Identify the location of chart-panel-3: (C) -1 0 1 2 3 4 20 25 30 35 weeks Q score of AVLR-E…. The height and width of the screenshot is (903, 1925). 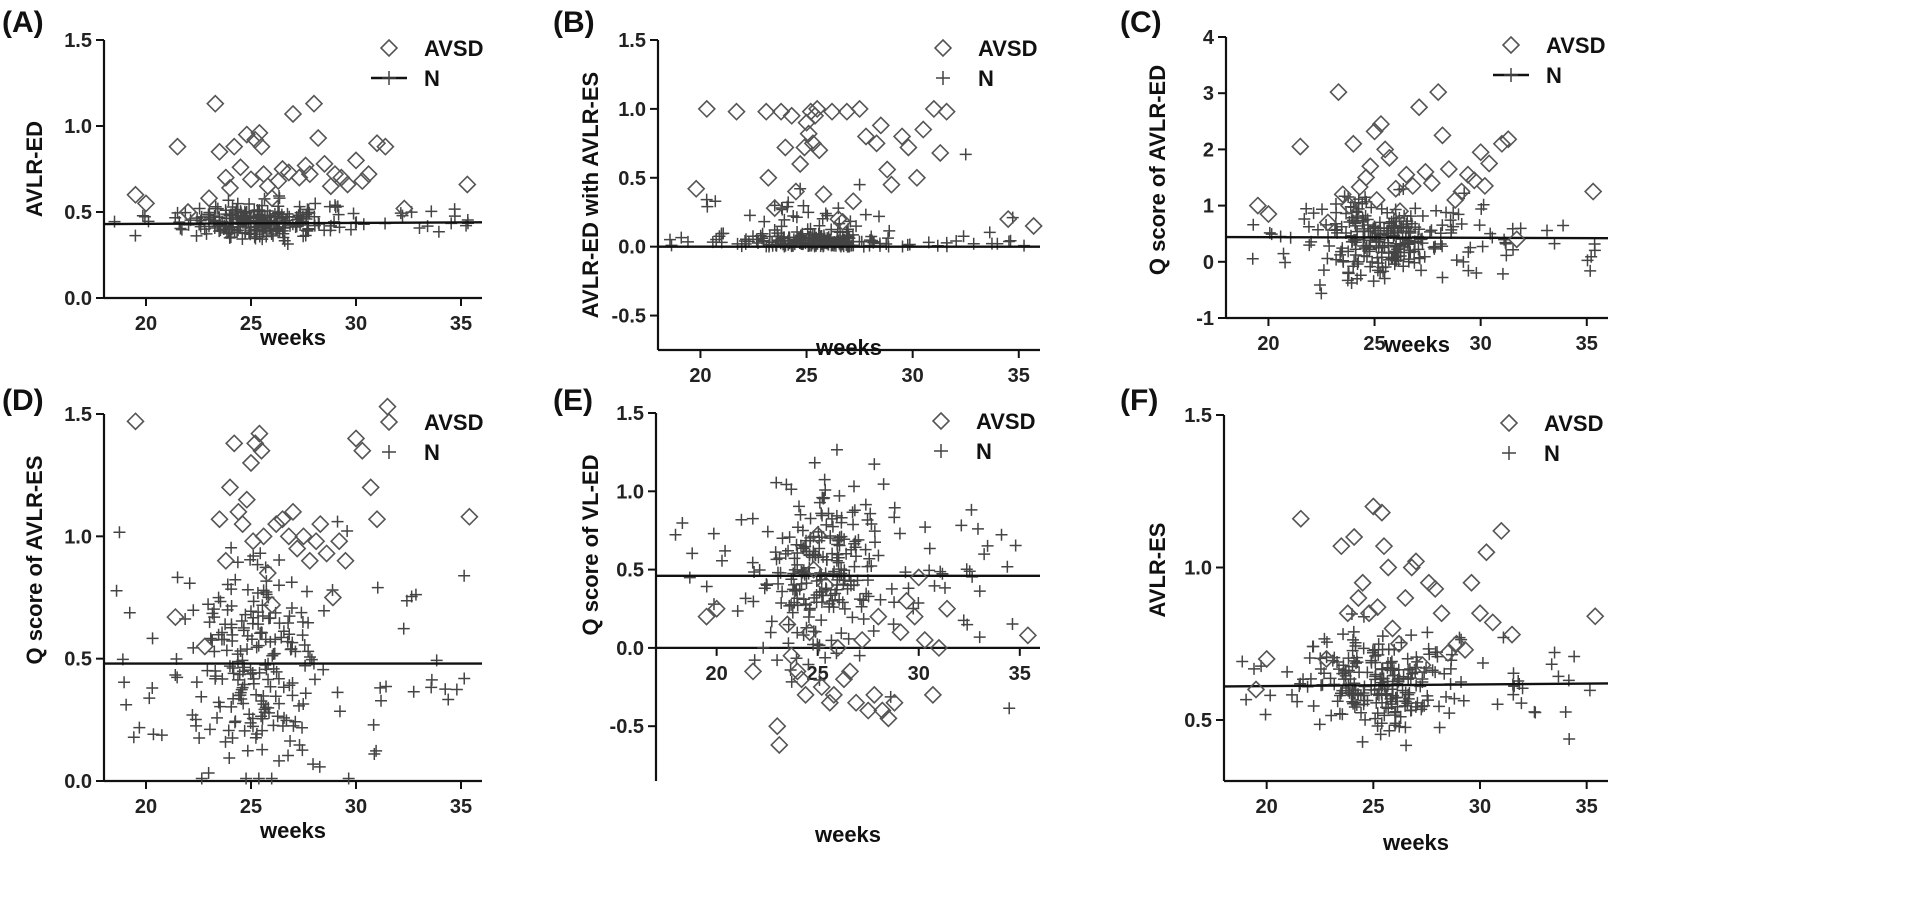
(1364, 181).